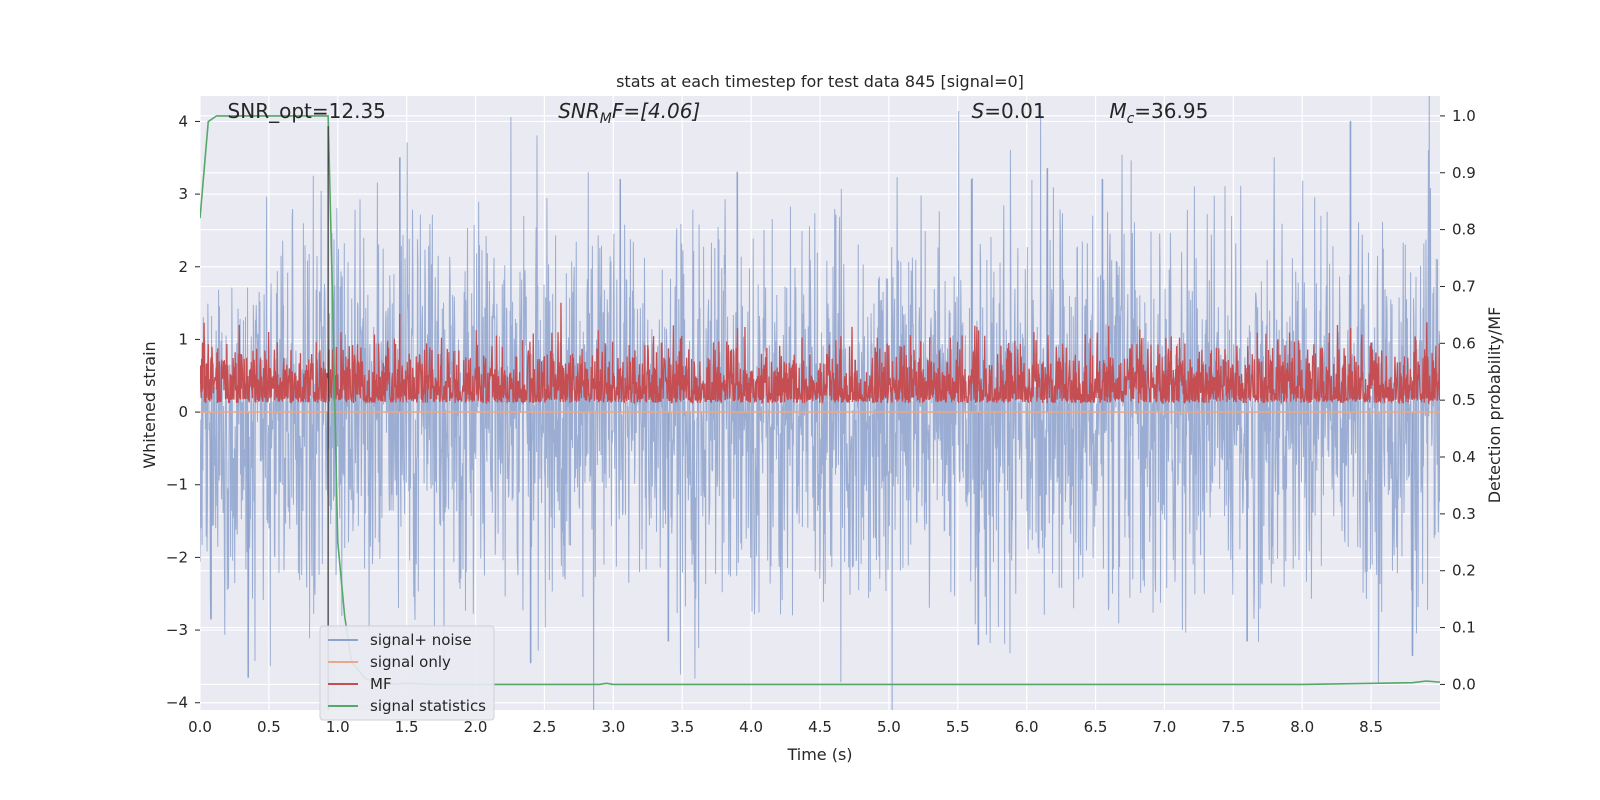 This screenshot has height=800, width=1600. Describe the element at coordinates (177, 557) in the screenshot. I see `y-tick-label: −2` at that location.